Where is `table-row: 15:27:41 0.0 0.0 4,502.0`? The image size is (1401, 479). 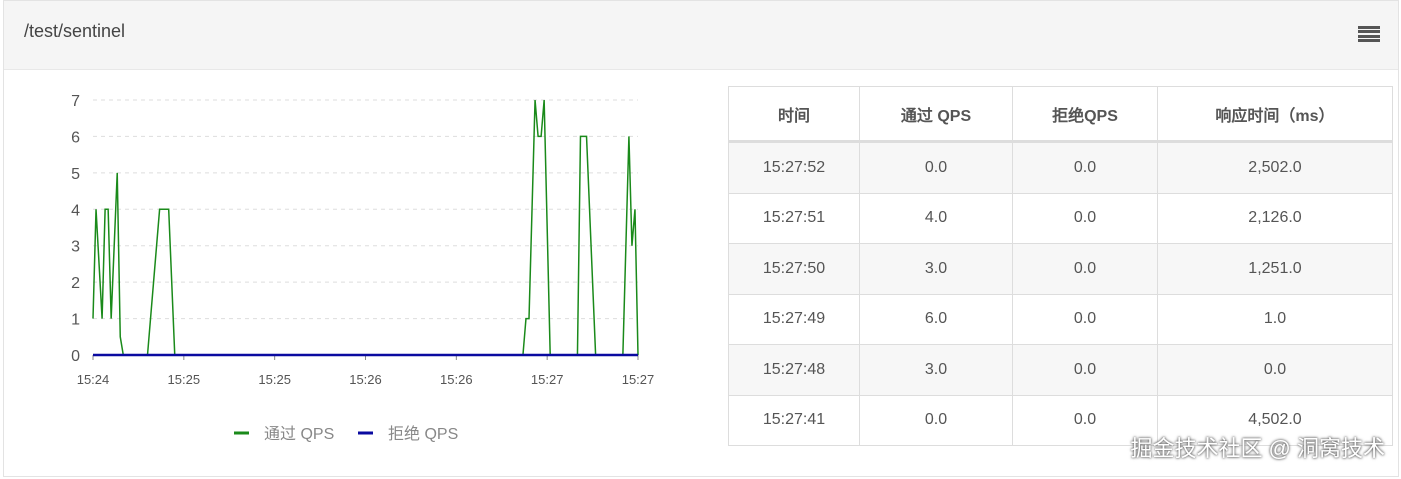
table-row: 15:27:41 0.0 0.0 4,502.0 is located at coordinates (1060, 420).